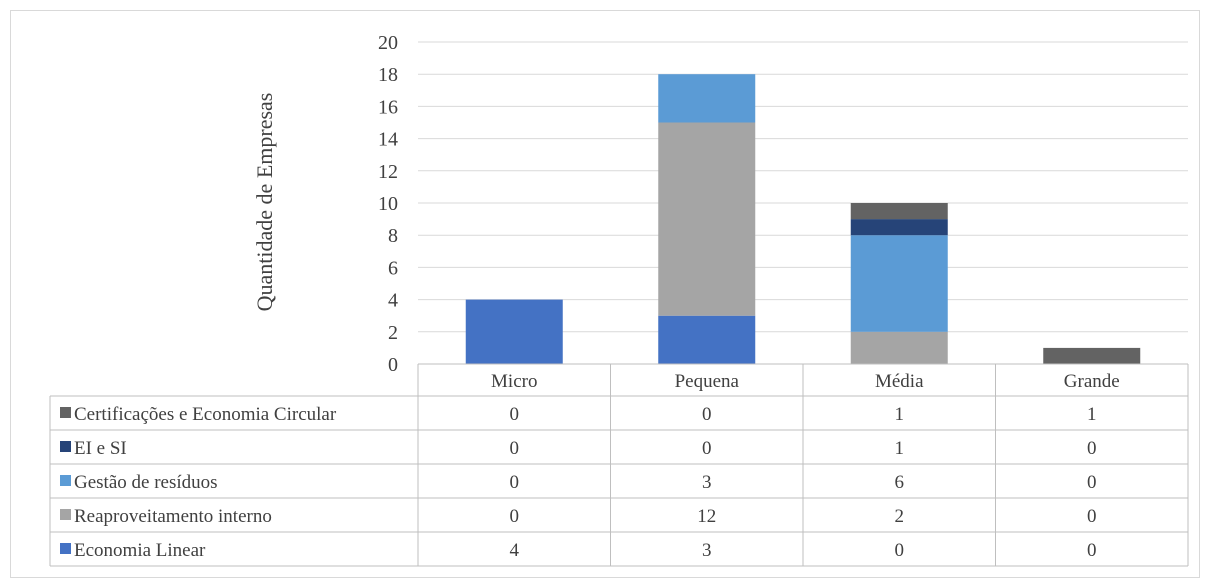  Describe the element at coordinates (393, 236) in the screenshot. I see `y-tick-label: 8` at that location.